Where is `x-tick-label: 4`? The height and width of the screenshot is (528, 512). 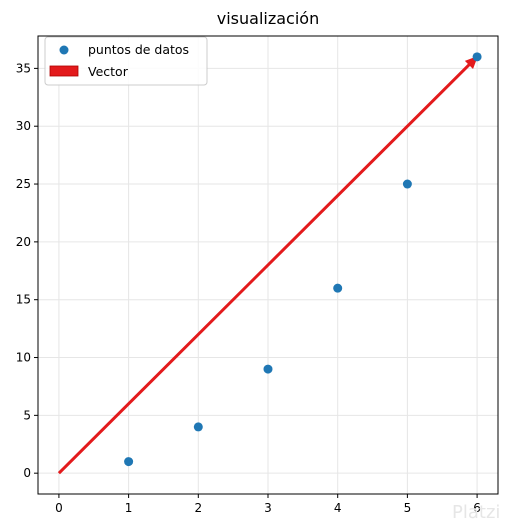 x-tick-label: 4 is located at coordinates (338, 508).